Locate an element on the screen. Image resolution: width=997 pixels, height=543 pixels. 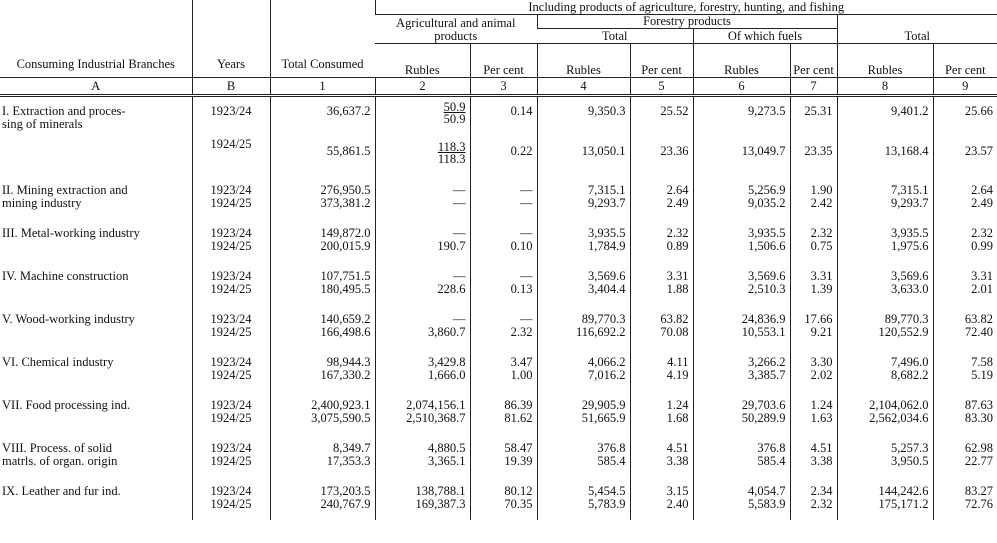
value: 2.32 is located at coordinates (982, 232).